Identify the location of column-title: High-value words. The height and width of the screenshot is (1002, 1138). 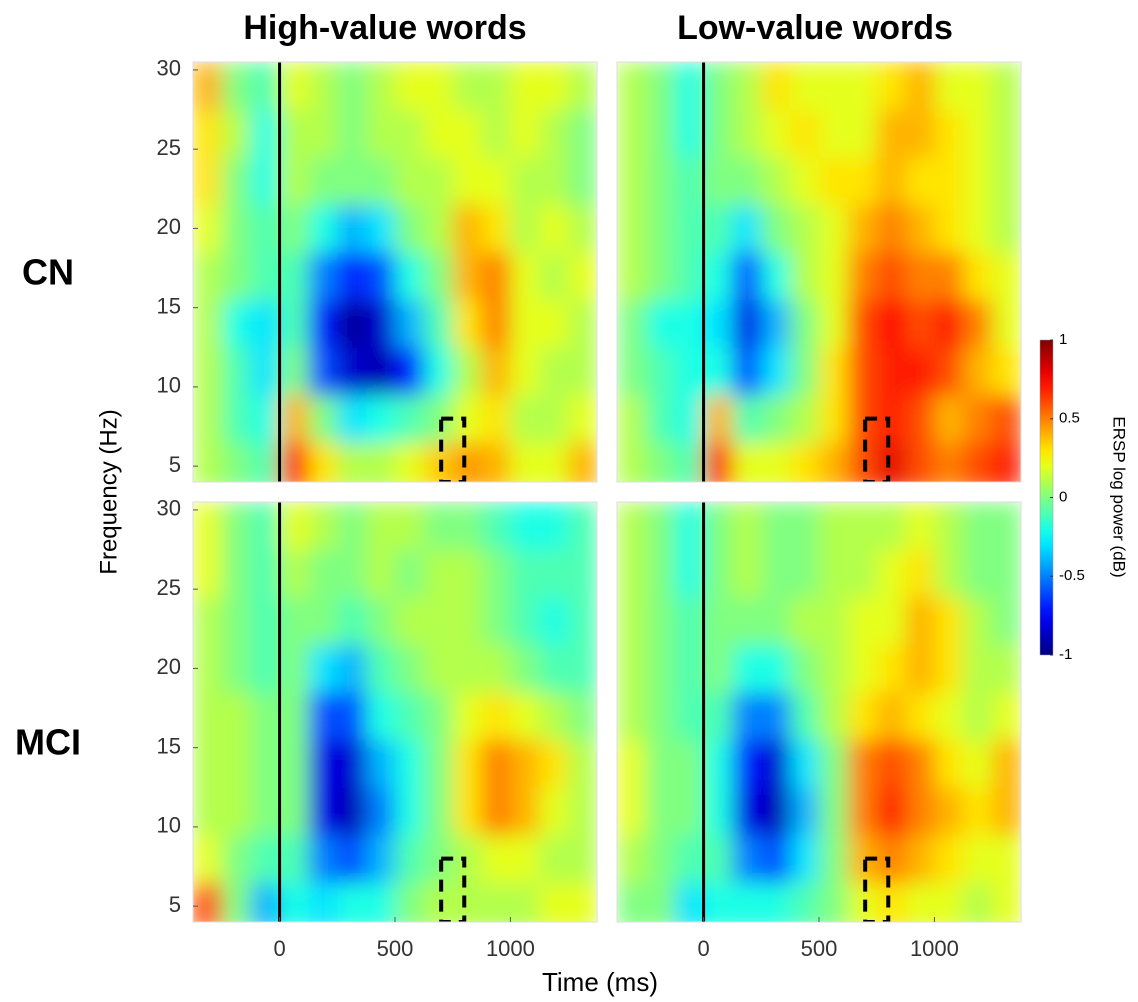
(384, 28).